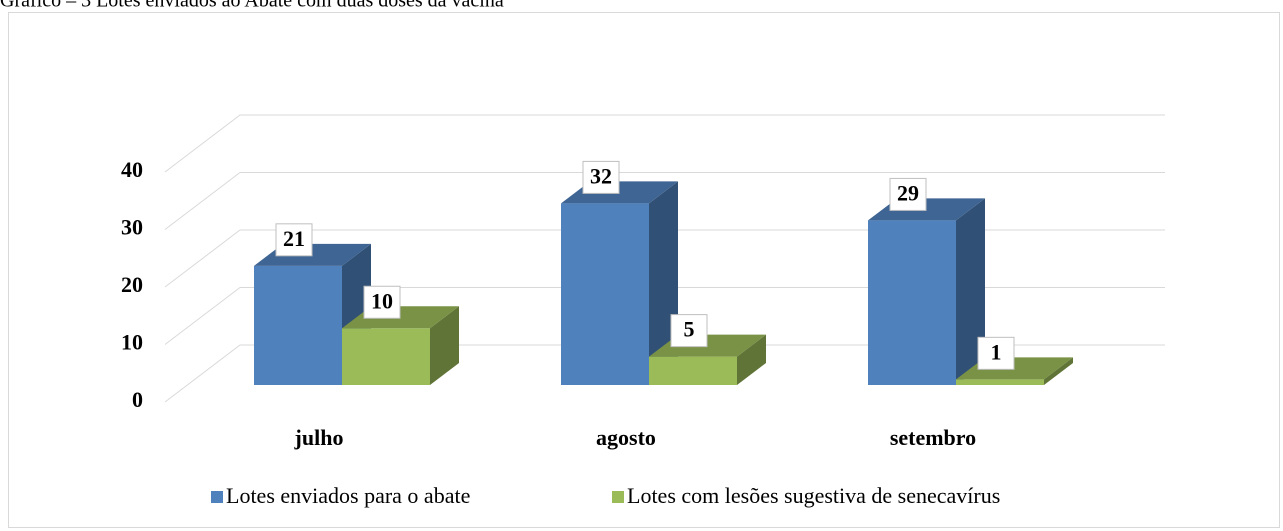 This screenshot has height=531, width=1283. I want to click on value-label: 32, so click(601, 175).